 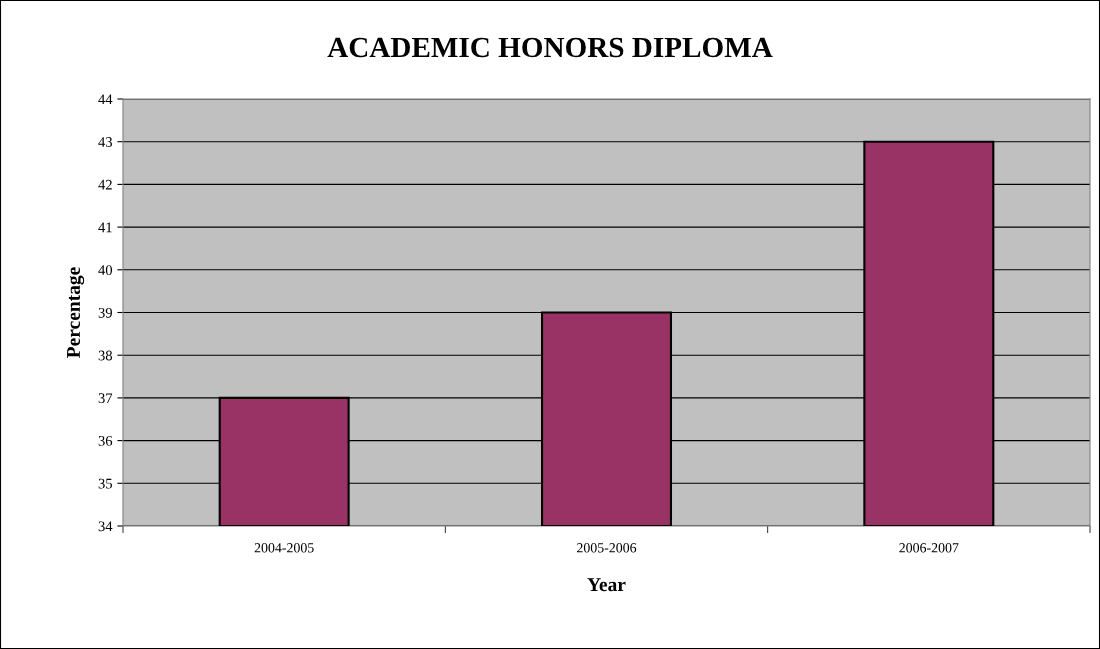 I want to click on y-tick-label: 39, so click(x=105, y=312).